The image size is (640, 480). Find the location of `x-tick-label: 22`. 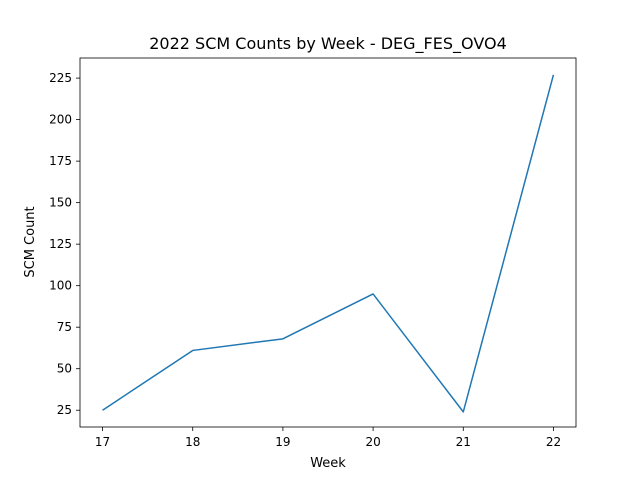

x-tick-label: 22 is located at coordinates (553, 442).